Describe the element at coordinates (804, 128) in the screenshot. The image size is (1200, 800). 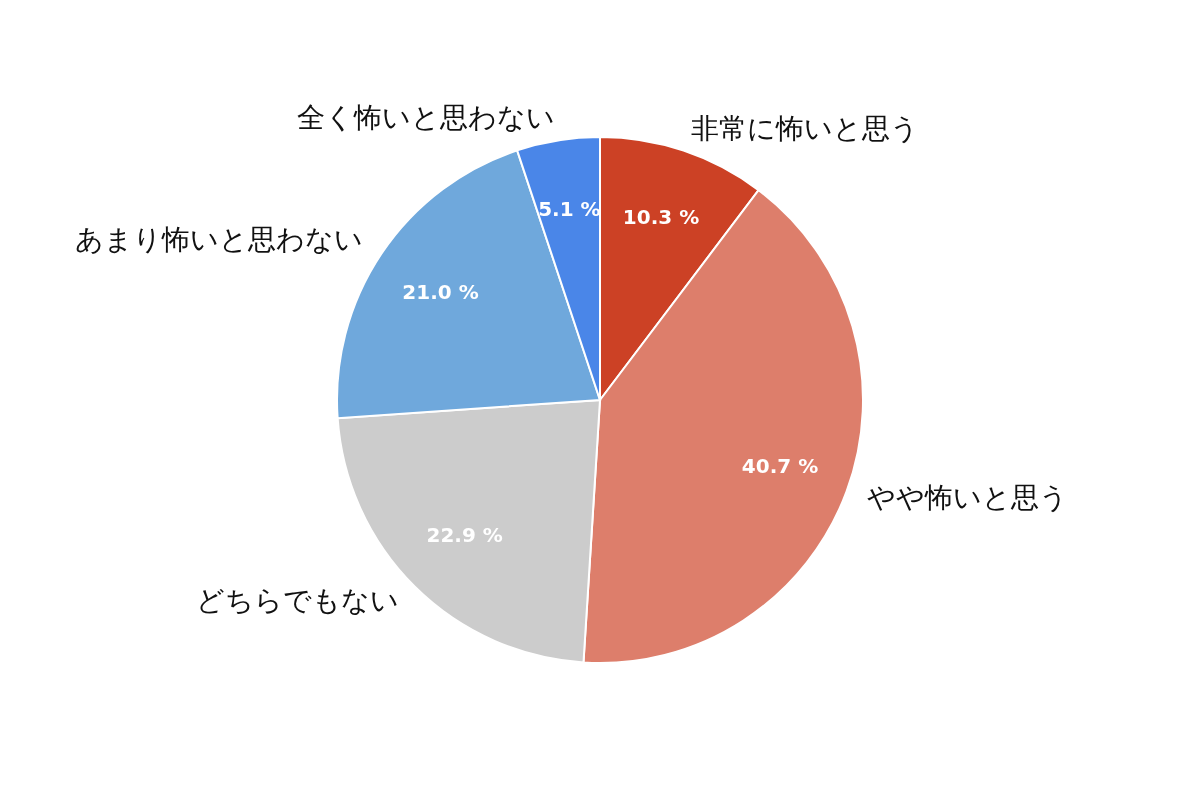
I see `slice-label: 非常に怖いと思う` at that location.